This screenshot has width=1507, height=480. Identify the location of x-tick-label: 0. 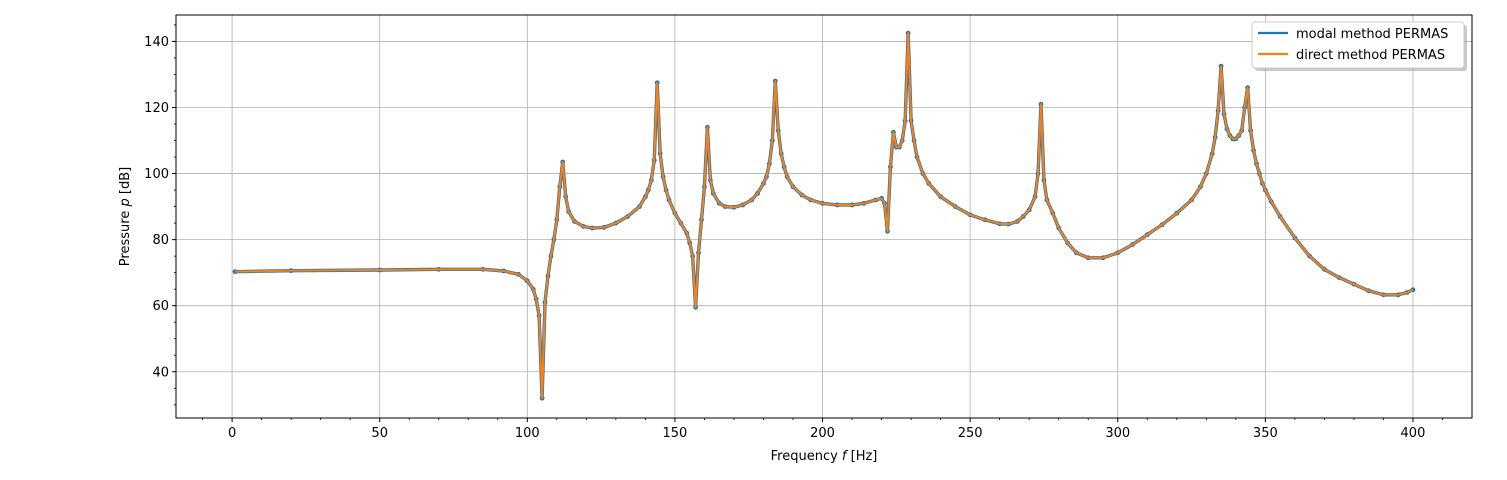
(232, 433).